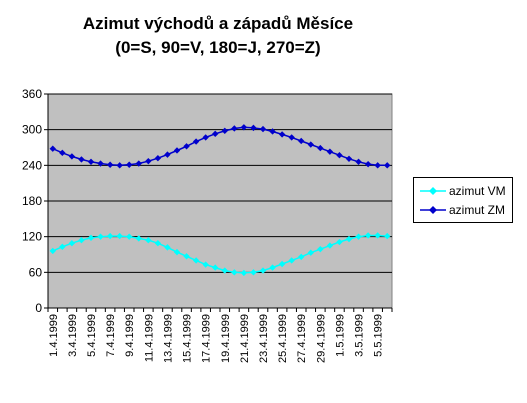  I want to click on legend-item-vm: azimut VM, so click(463, 191).